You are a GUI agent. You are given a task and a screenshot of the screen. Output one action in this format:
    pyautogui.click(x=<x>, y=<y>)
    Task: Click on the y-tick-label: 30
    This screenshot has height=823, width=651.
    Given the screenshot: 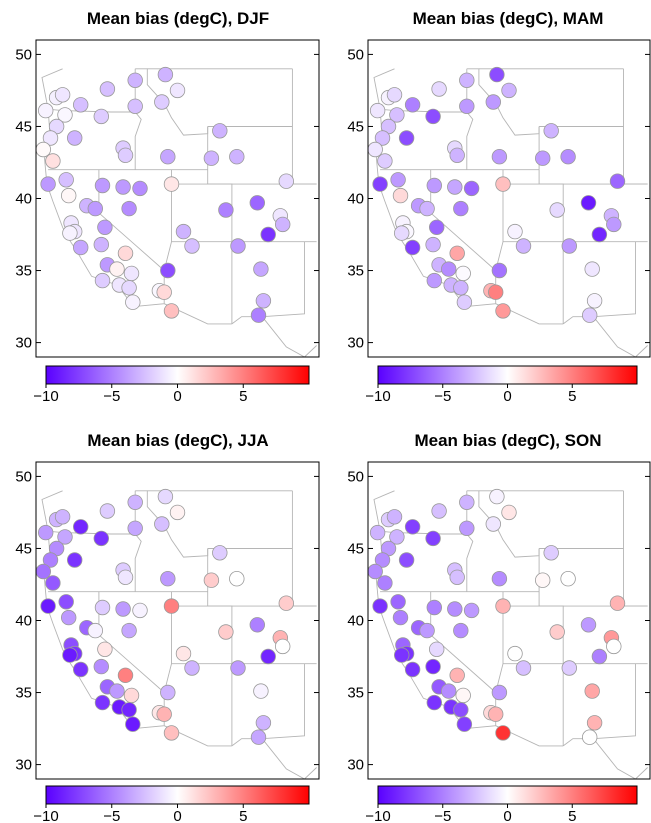 What is the action you would take?
    pyautogui.click(x=355, y=343)
    